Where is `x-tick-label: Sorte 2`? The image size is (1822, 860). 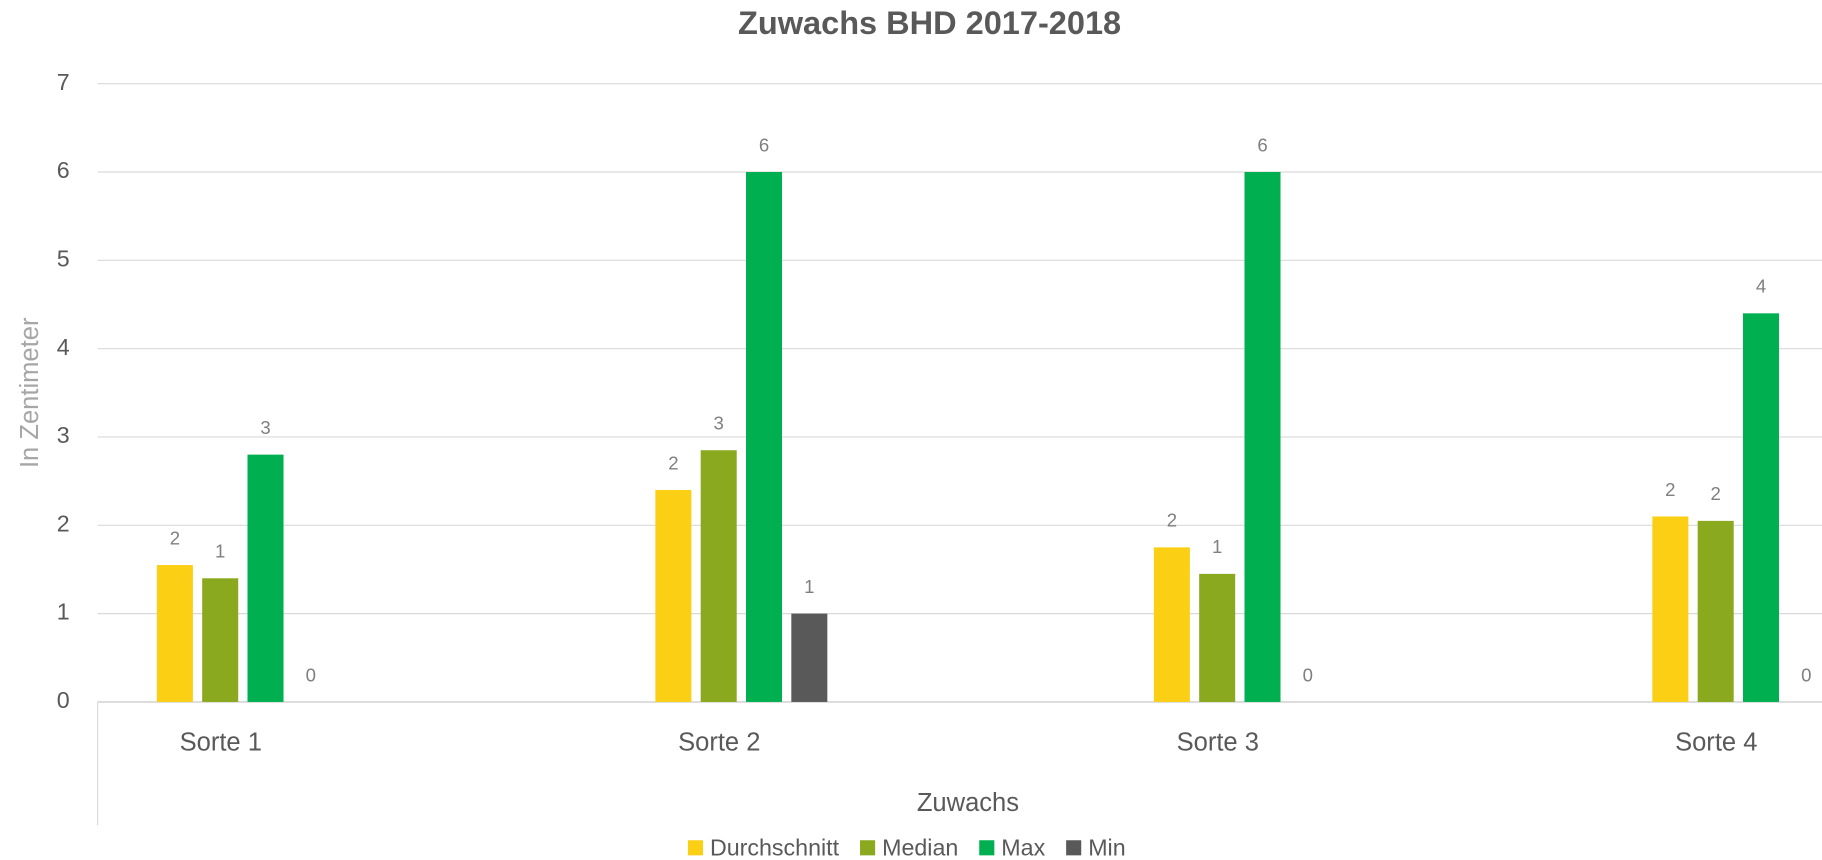 x-tick-label: Sorte 2 is located at coordinates (719, 743).